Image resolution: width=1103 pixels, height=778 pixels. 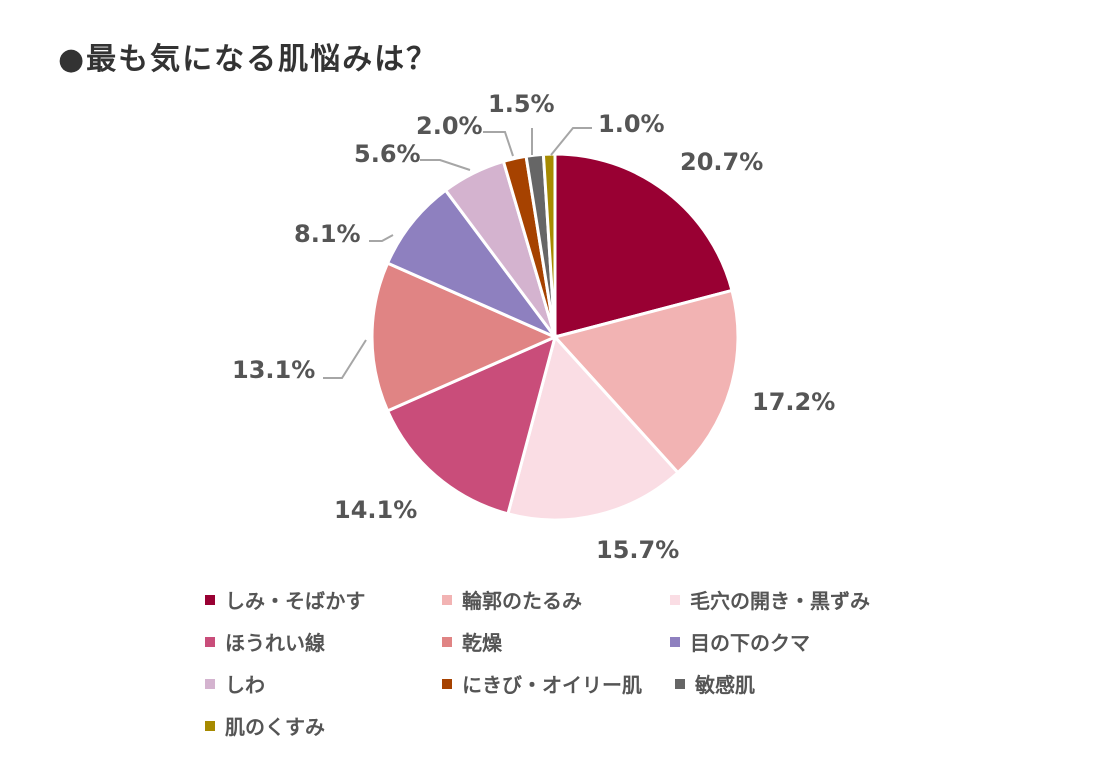 I want to click on data-label: 8.1%, so click(x=327, y=234).